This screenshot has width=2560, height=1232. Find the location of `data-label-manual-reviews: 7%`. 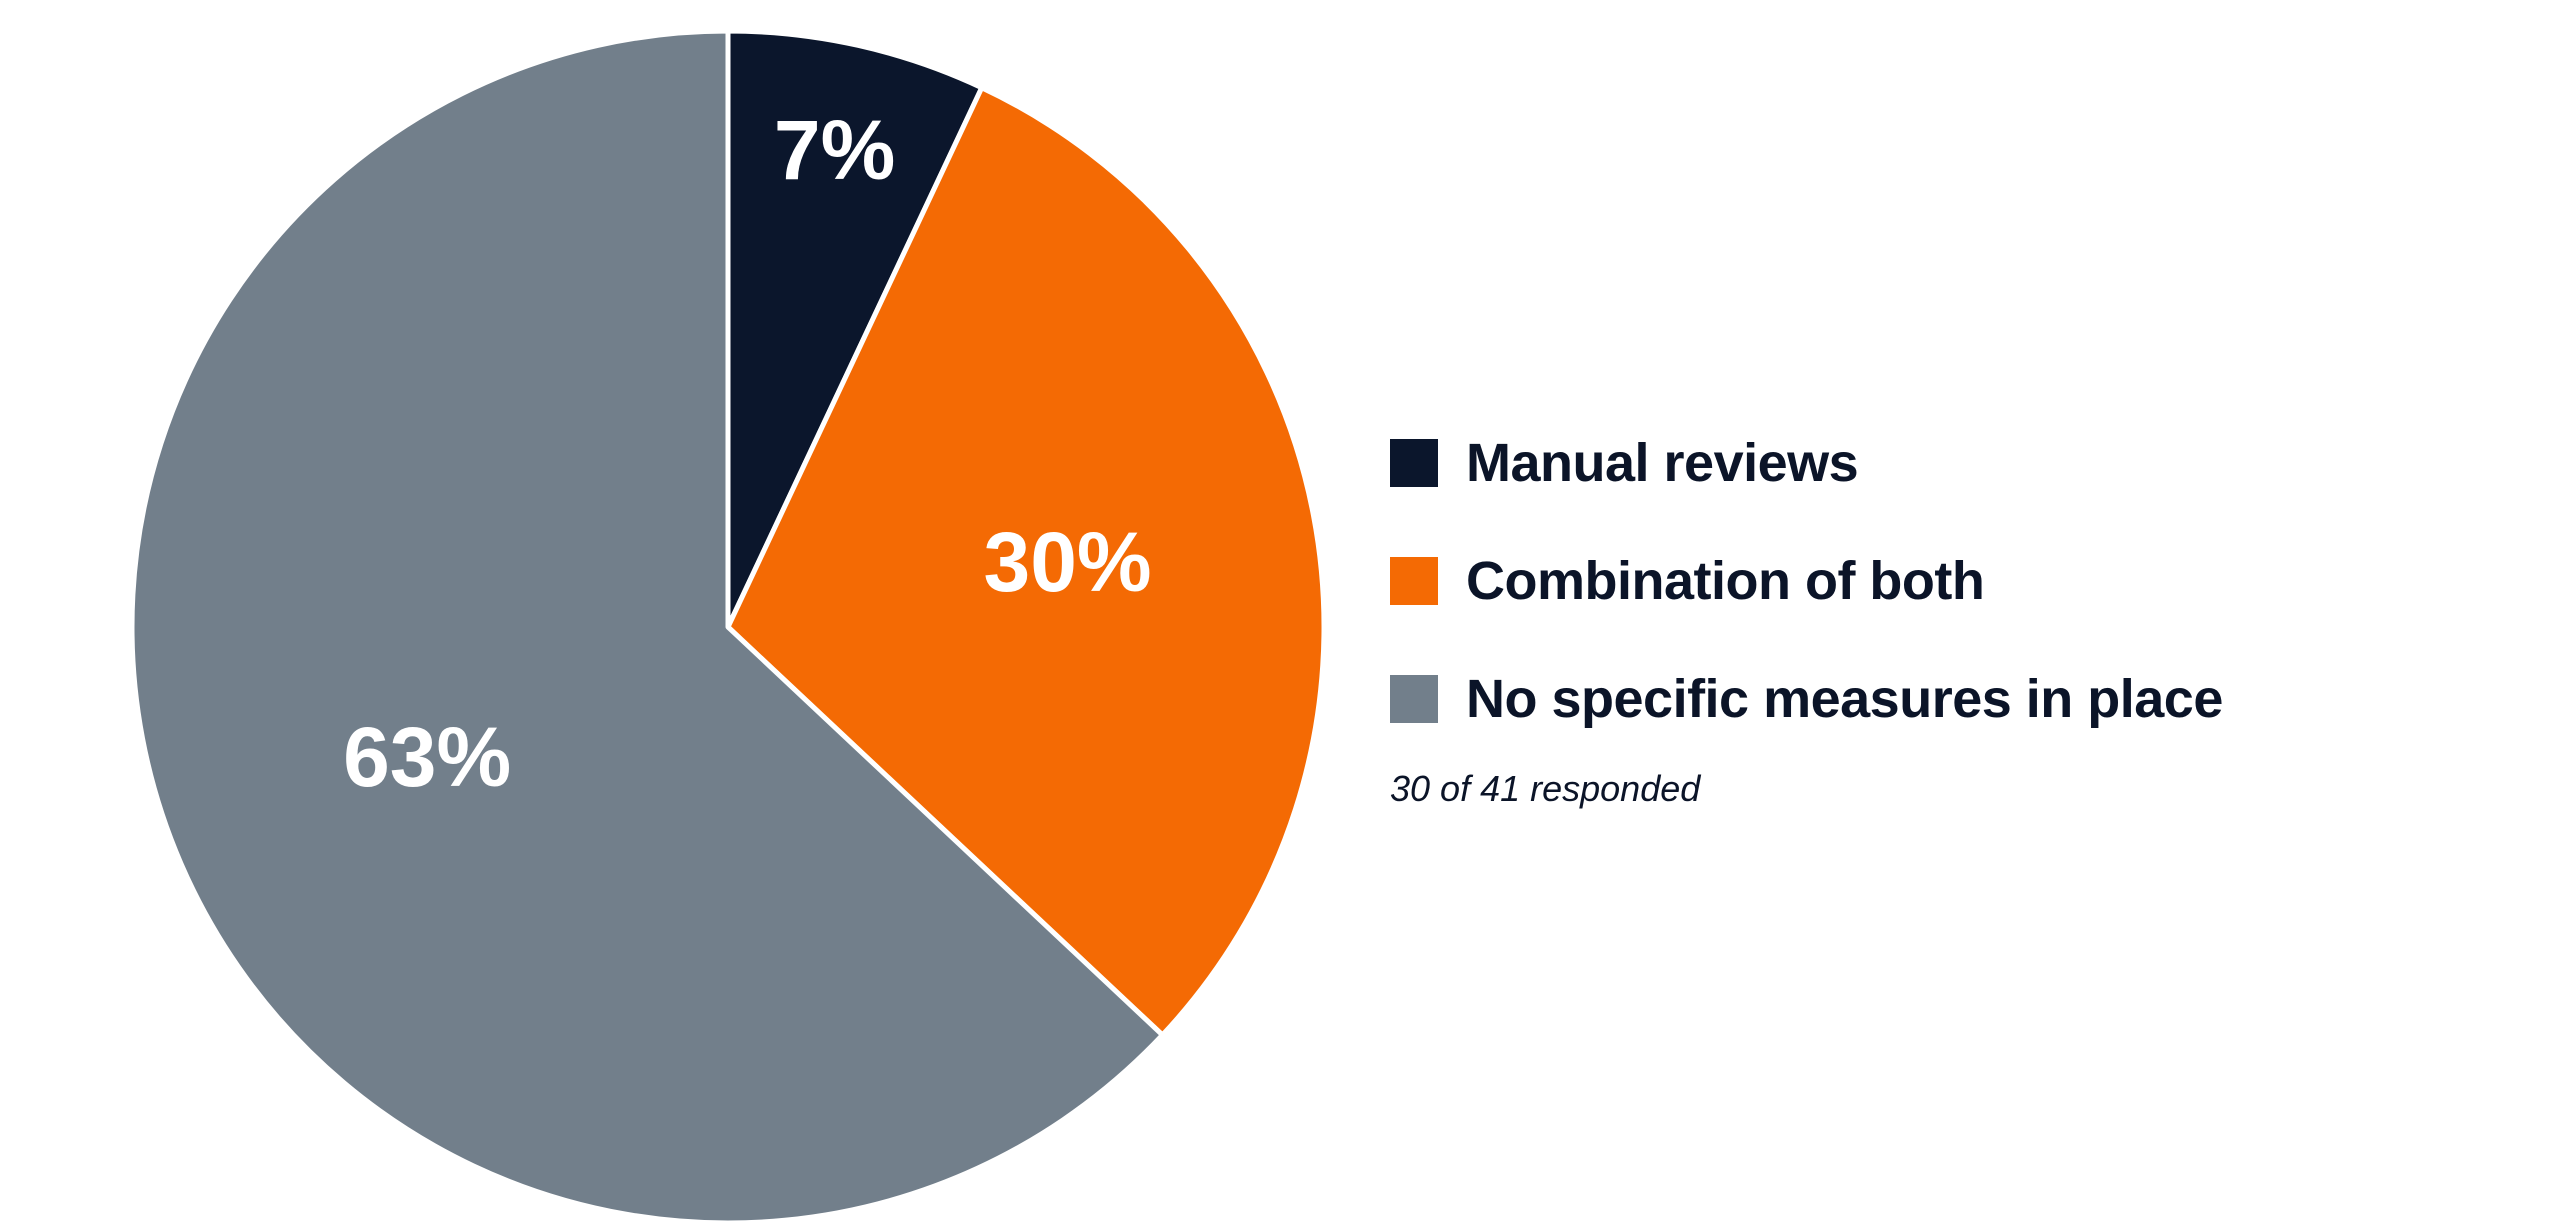

data-label-manual-reviews: 7% is located at coordinates (834, 150).